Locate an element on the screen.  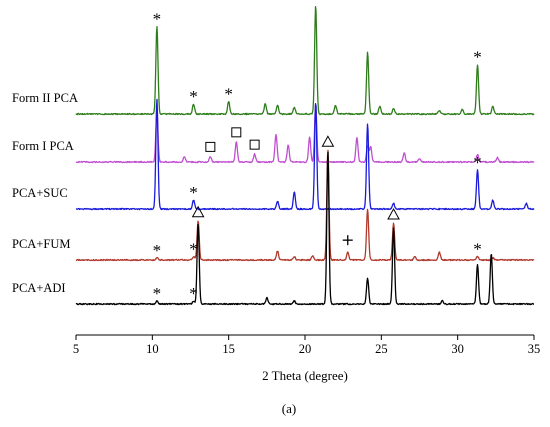
series-label: Form I PCA is located at coordinates (43, 146).